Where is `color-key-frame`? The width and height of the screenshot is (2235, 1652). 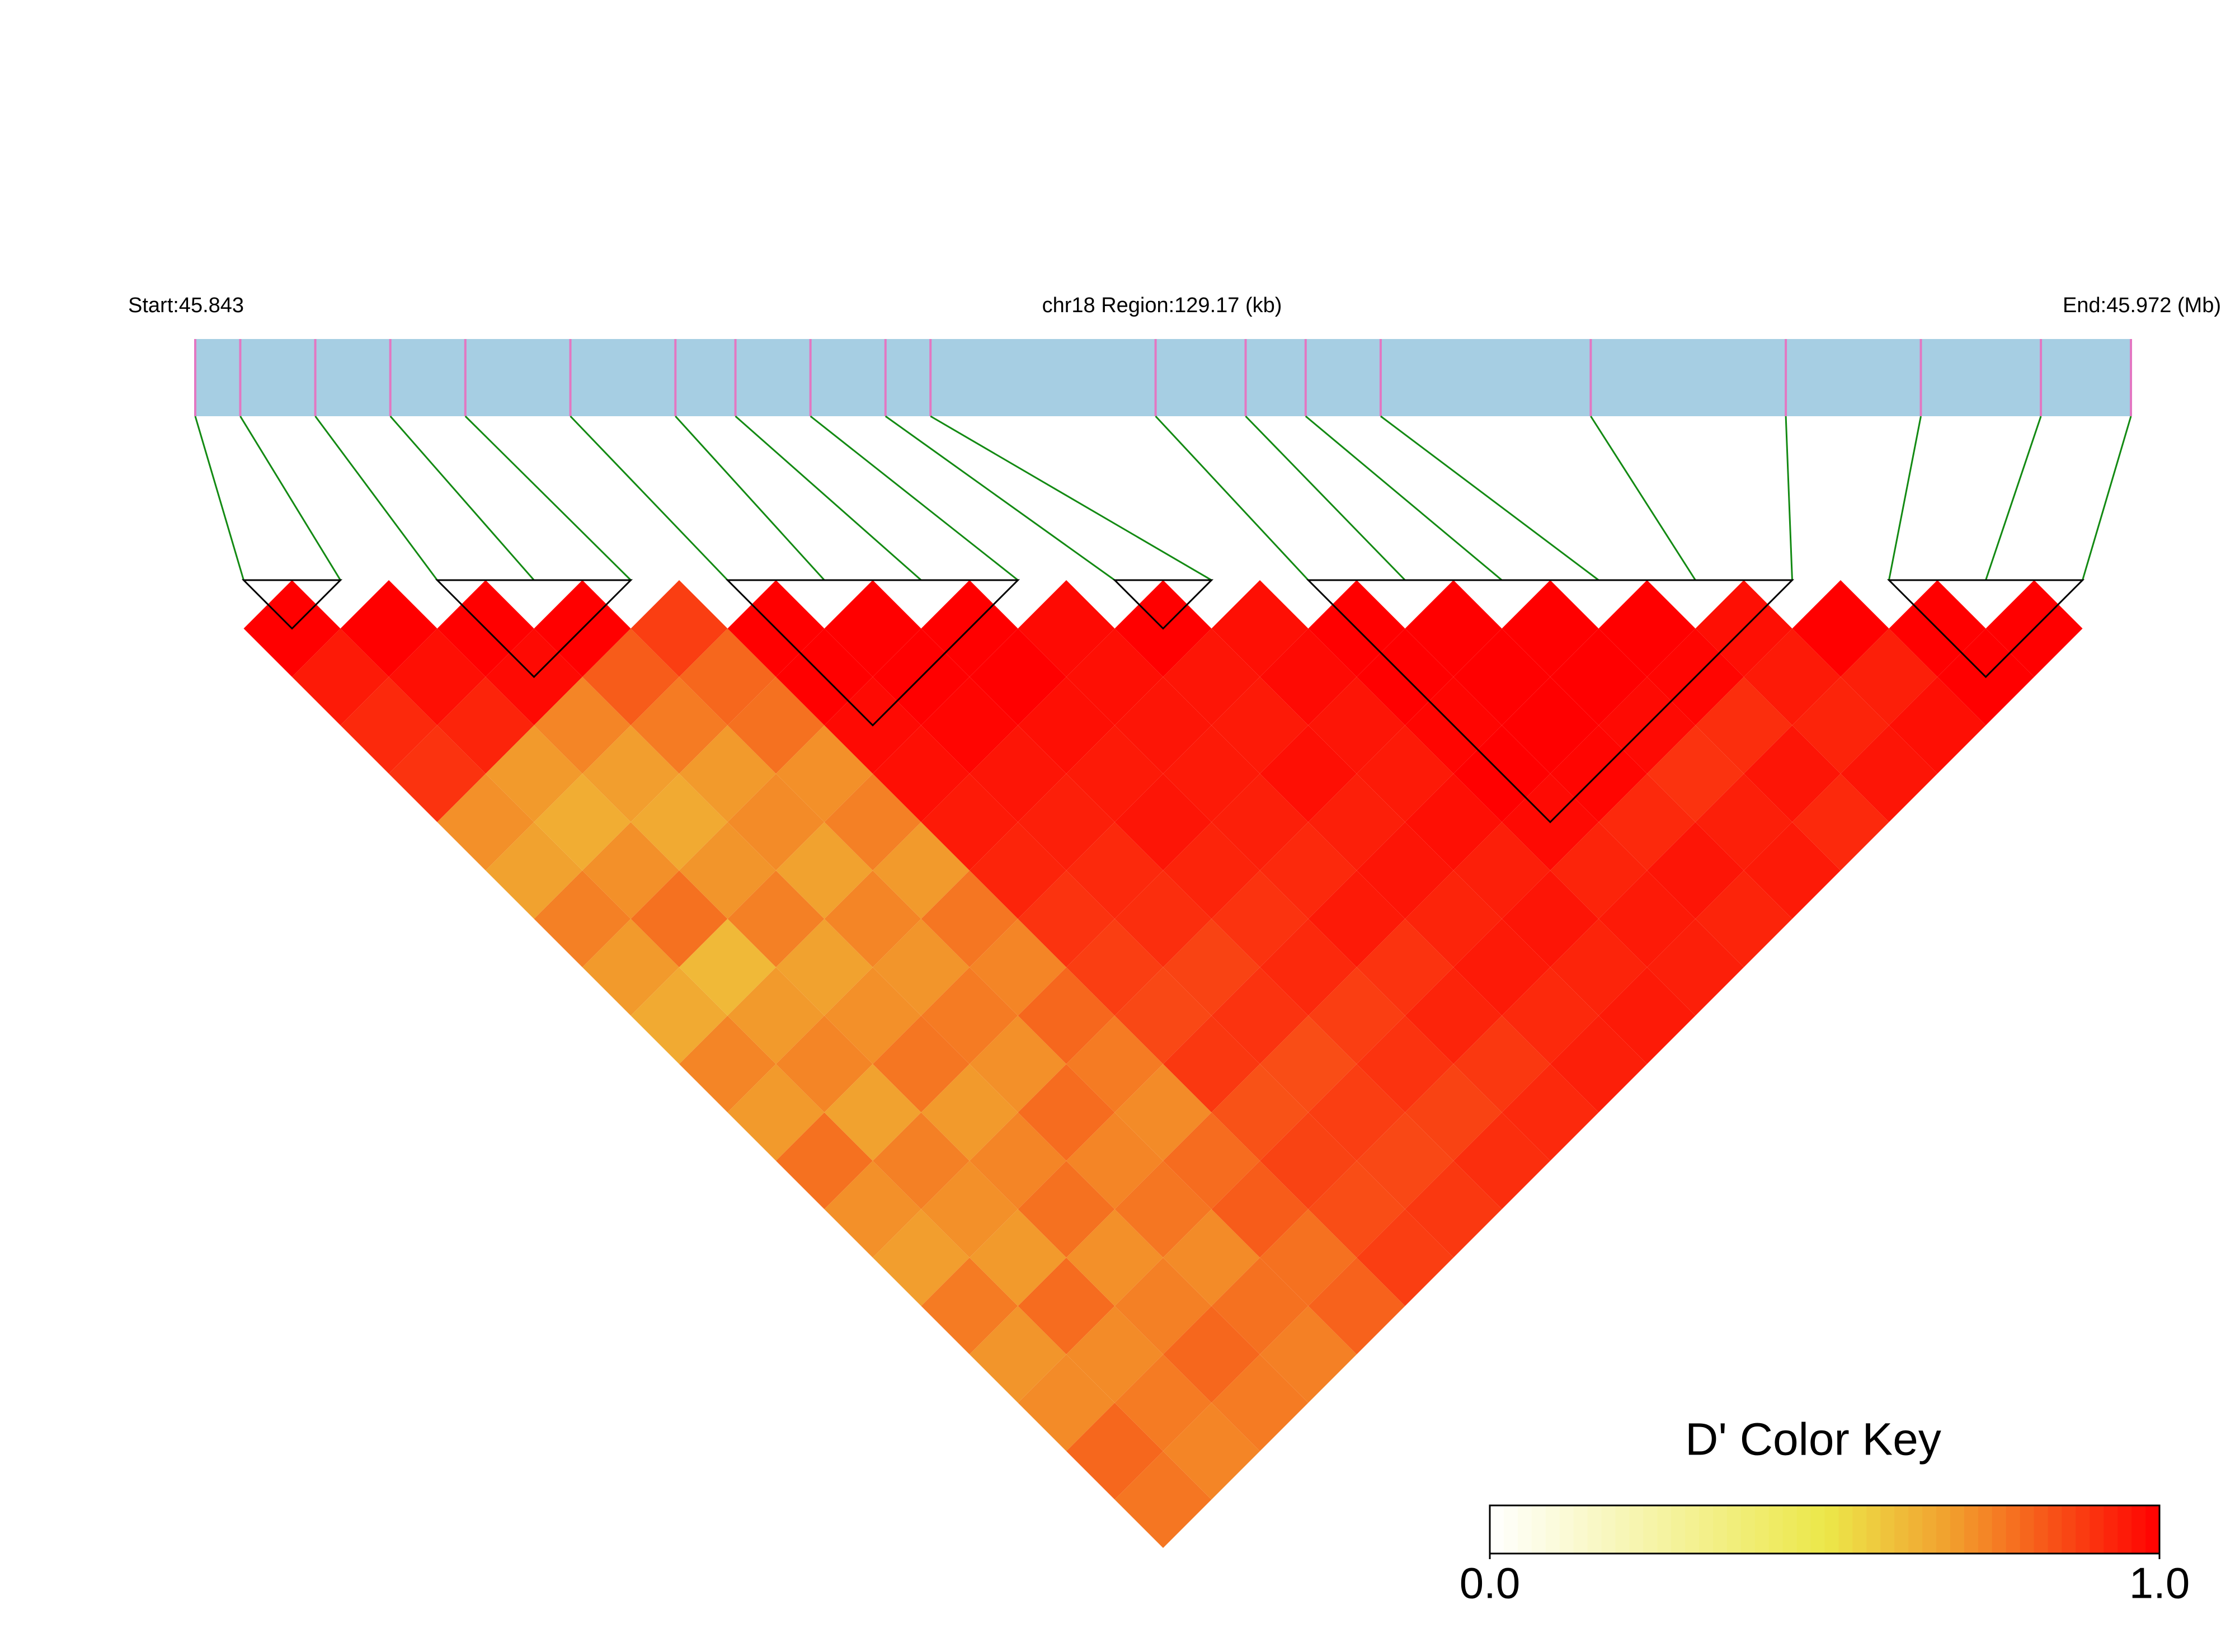 color-key-frame is located at coordinates (1825, 1529).